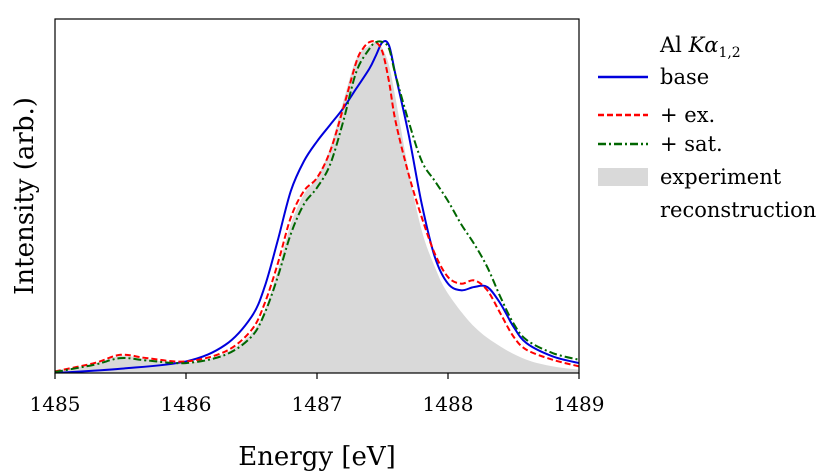 Image resolution: width=831 pixels, height=476 pixels. I want to click on x-tick-label: 1489, so click(579, 404).